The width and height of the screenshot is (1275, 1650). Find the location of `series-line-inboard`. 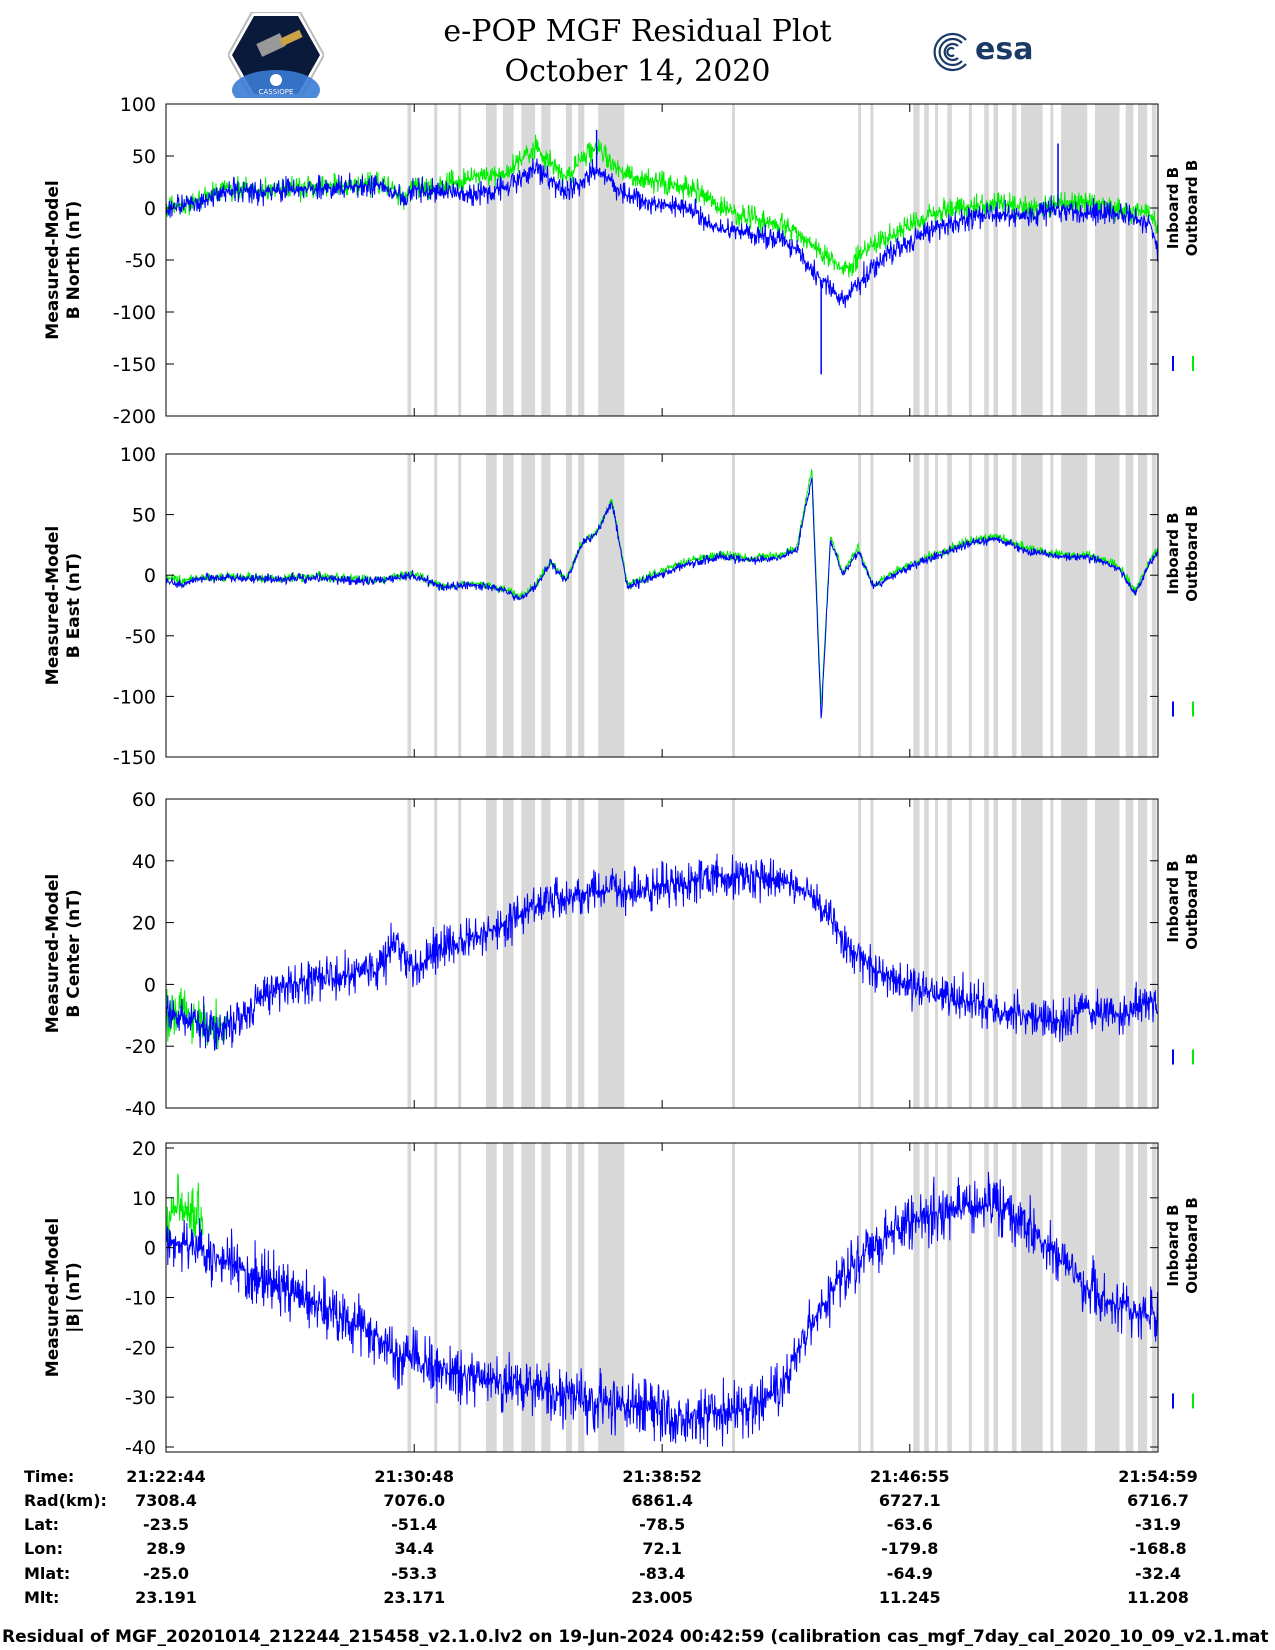

series-line-inboard is located at coordinates (662, 1309).